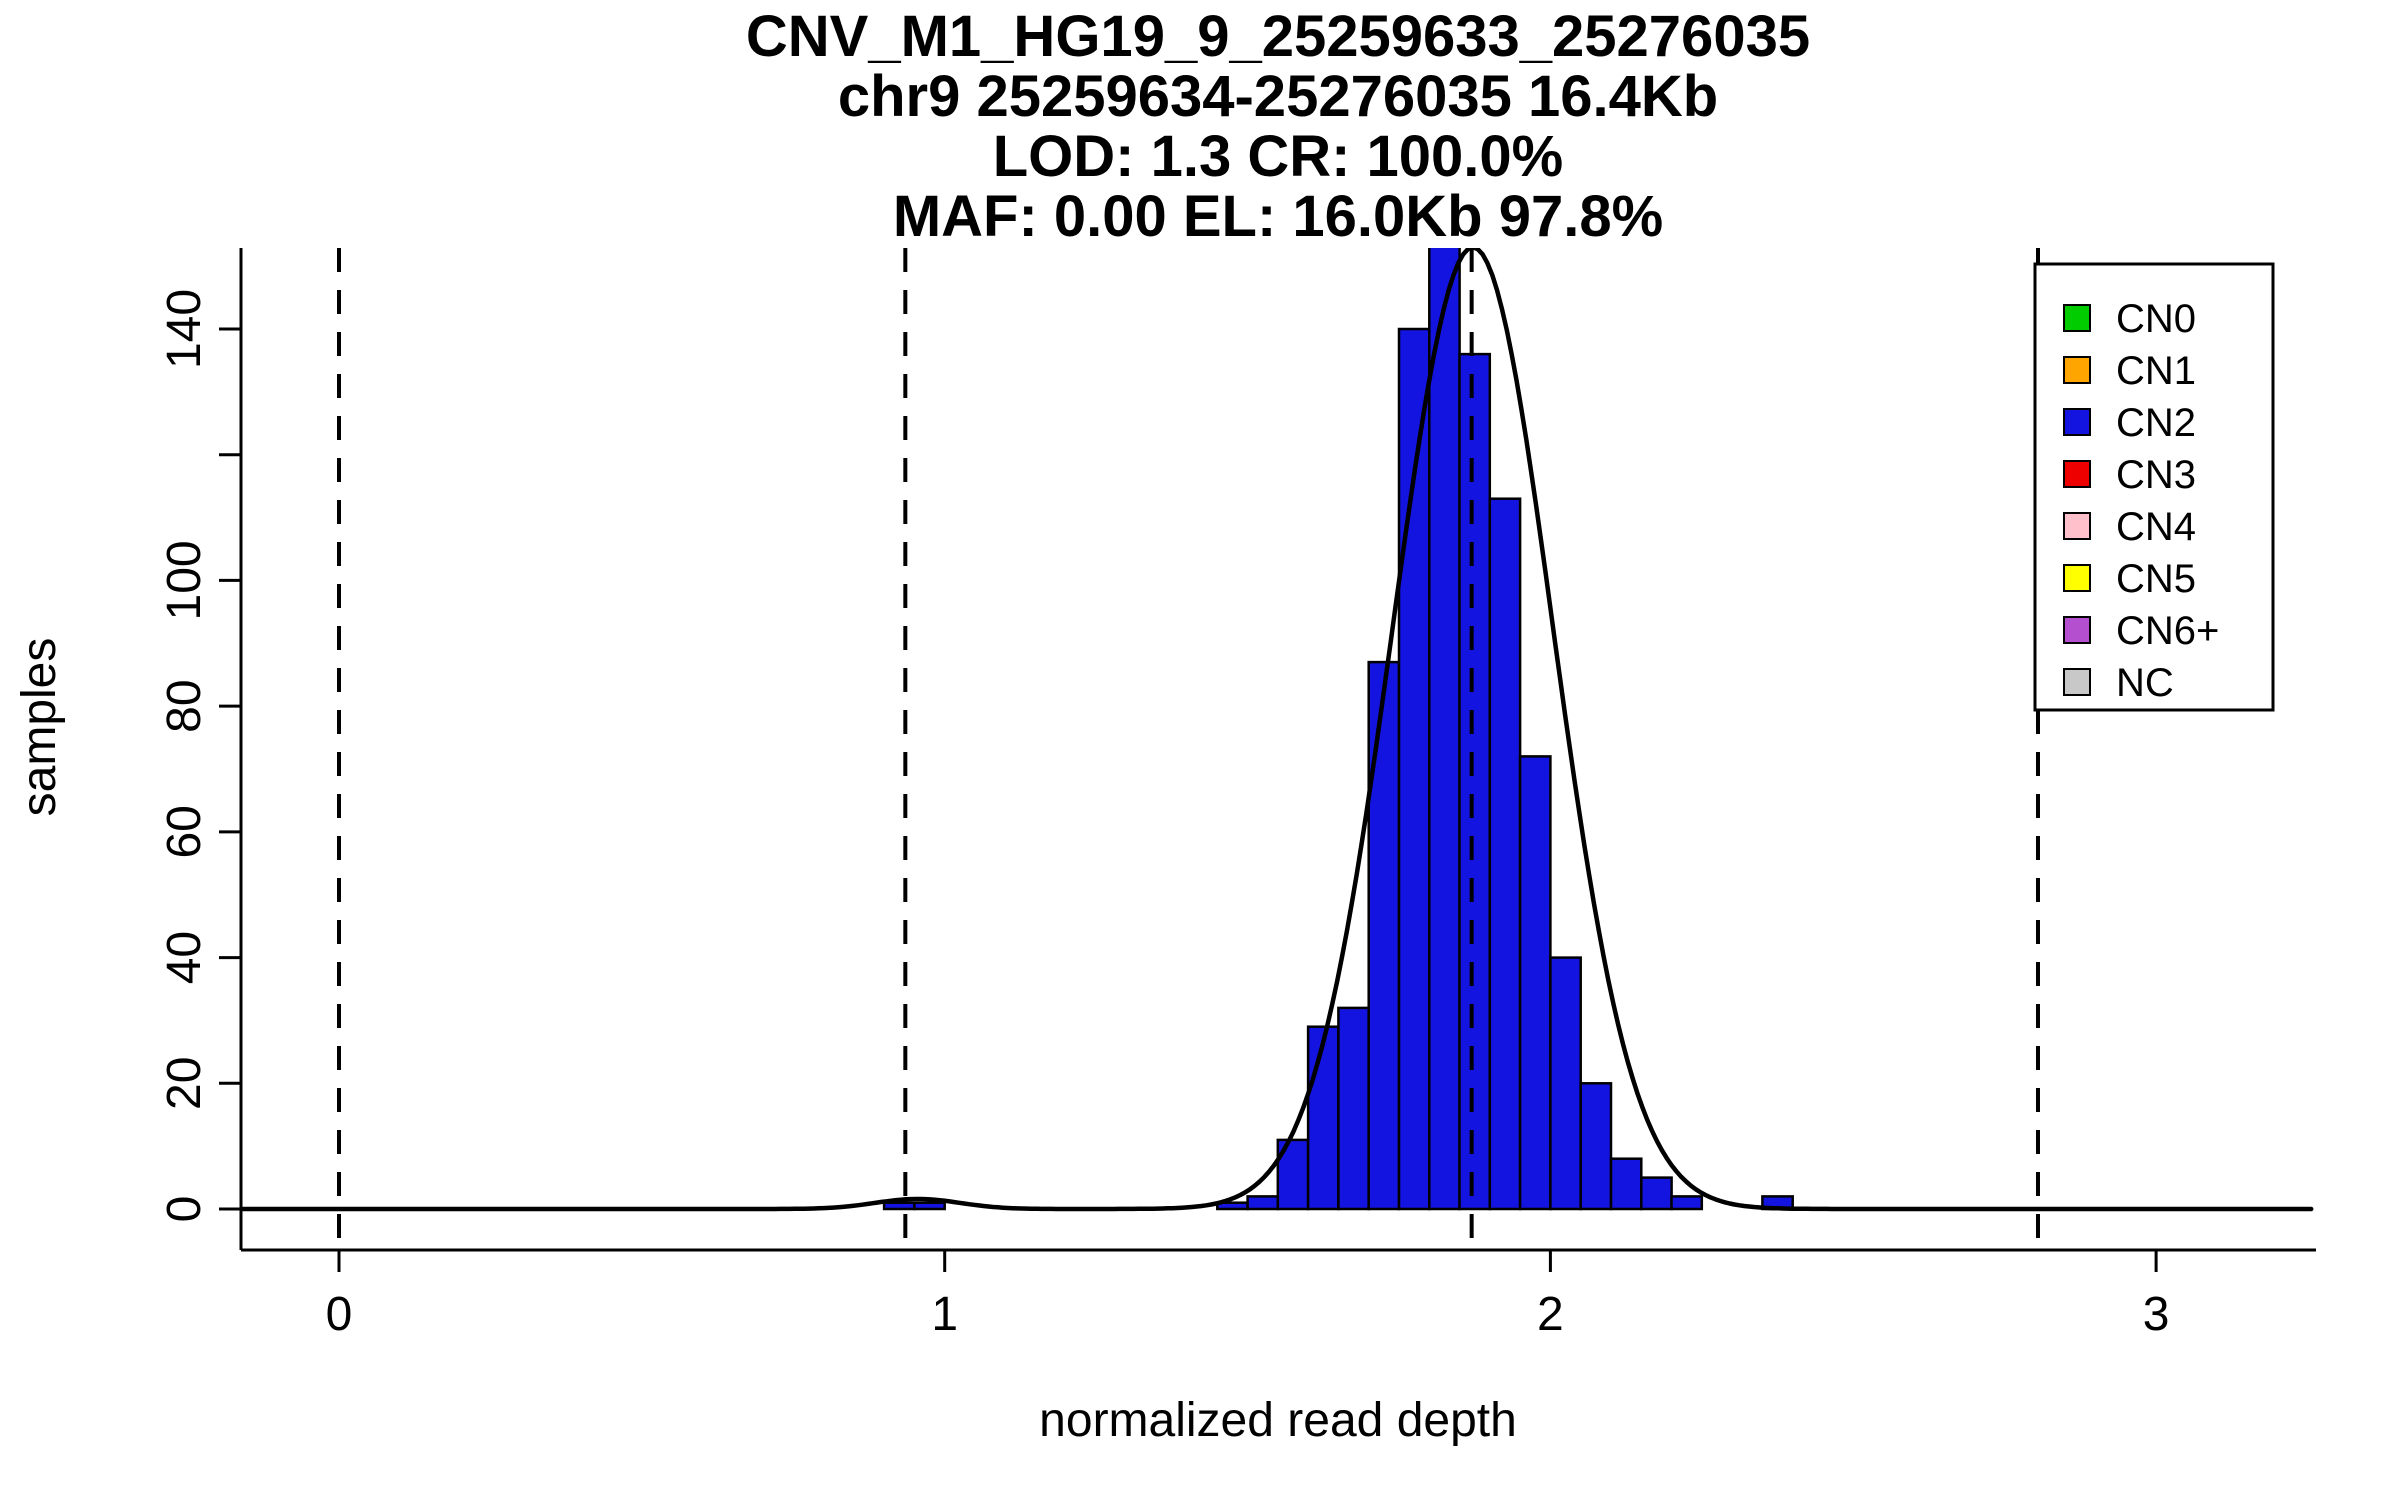 Image resolution: width=2400 pixels, height=1500 pixels. What do you see at coordinates (2156, 1314) in the screenshot?
I see `x-tick-label: 3` at bounding box center [2156, 1314].